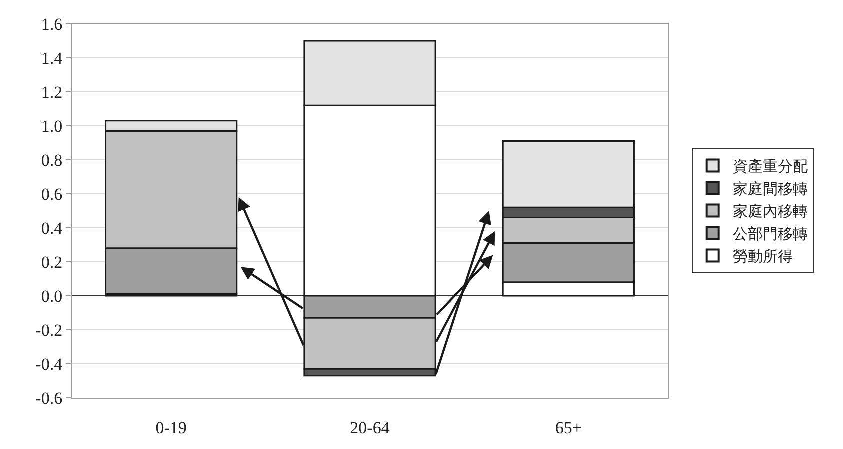  Describe the element at coordinates (50, 364) in the screenshot. I see `y-tick-label: -0.4` at that location.